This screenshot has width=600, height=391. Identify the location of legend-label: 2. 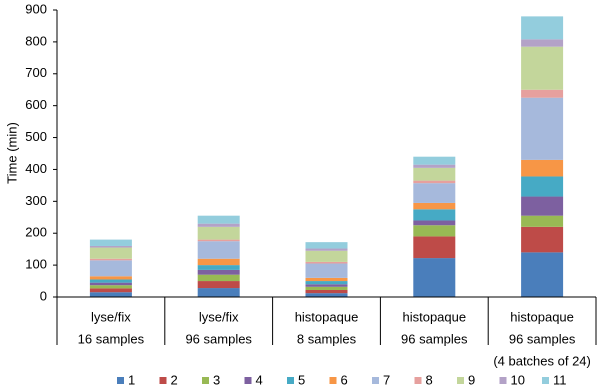
(174, 379).